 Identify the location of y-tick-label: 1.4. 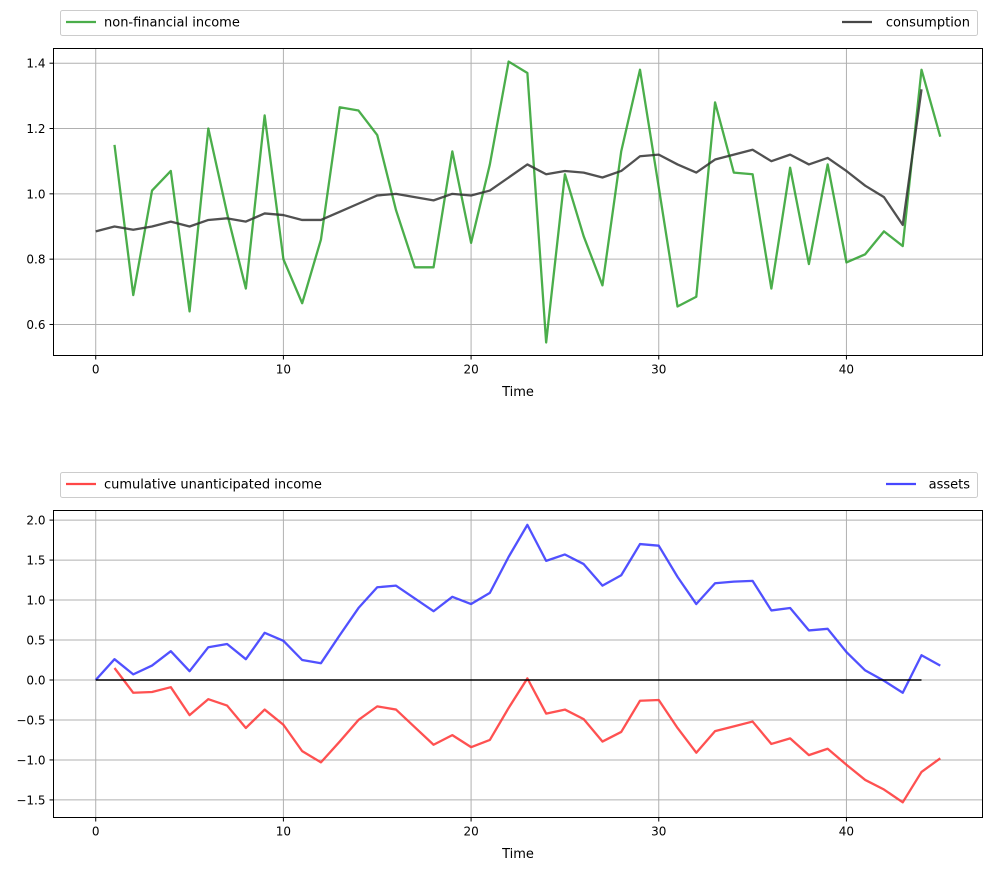
(35, 64).